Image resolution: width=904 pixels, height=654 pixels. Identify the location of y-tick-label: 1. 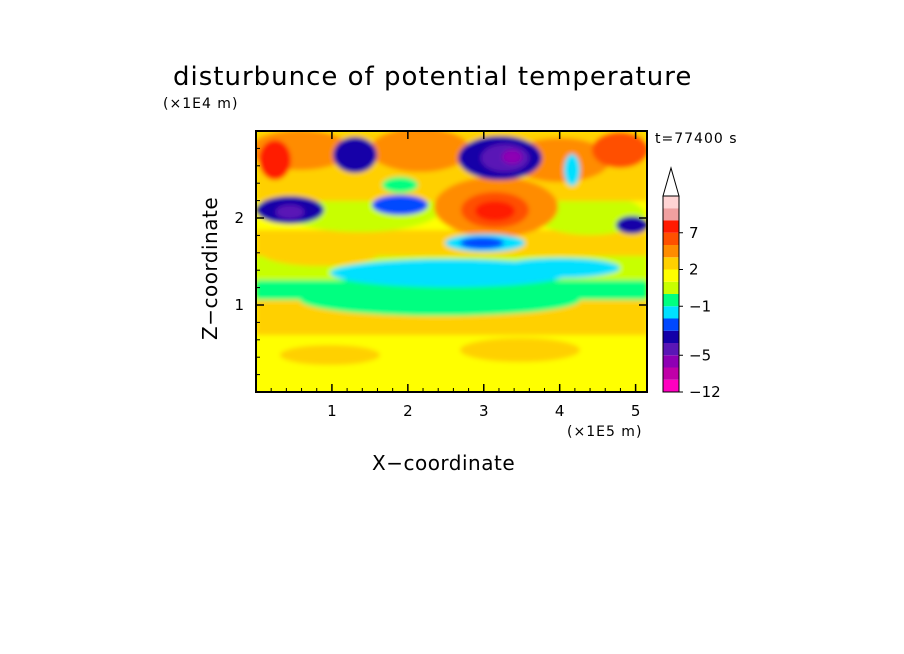
(239, 305).